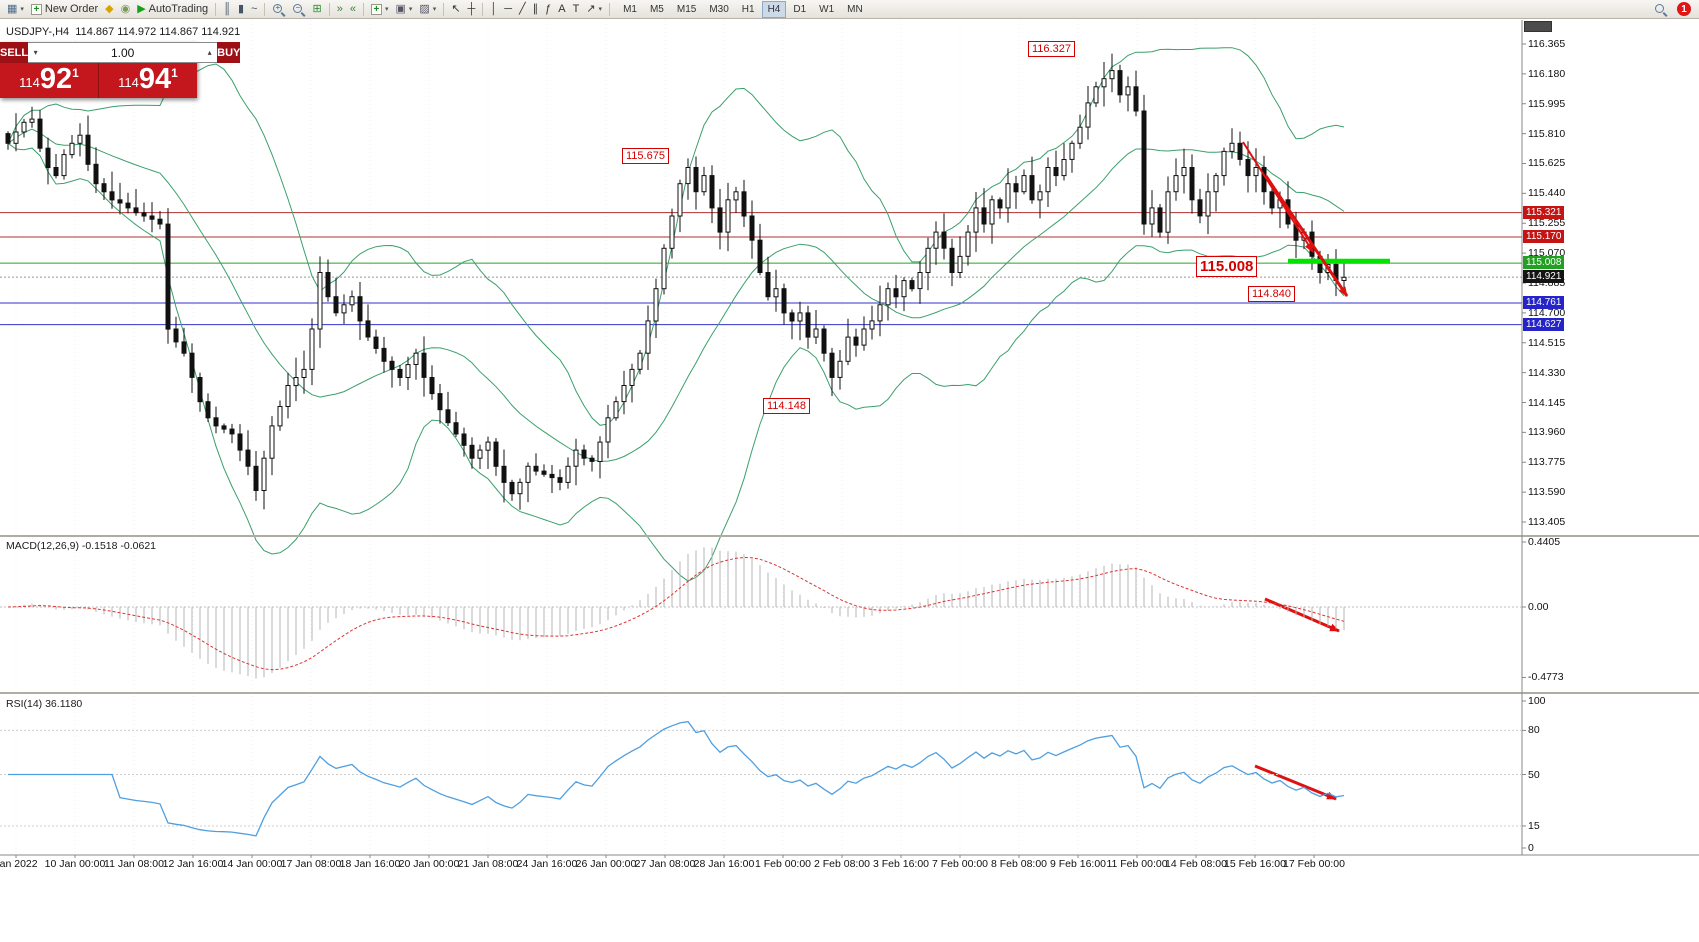  What do you see at coordinates (1547, 522) in the screenshot?
I see `price-tick-label: 113.405` at bounding box center [1547, 522].